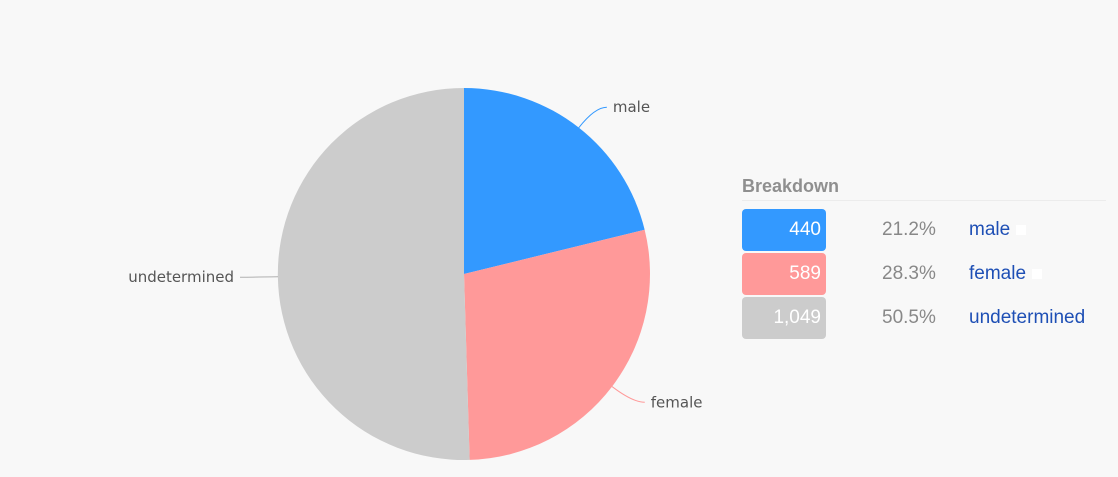  I want to click on percent-female: 28.3%, so click(909, 273).